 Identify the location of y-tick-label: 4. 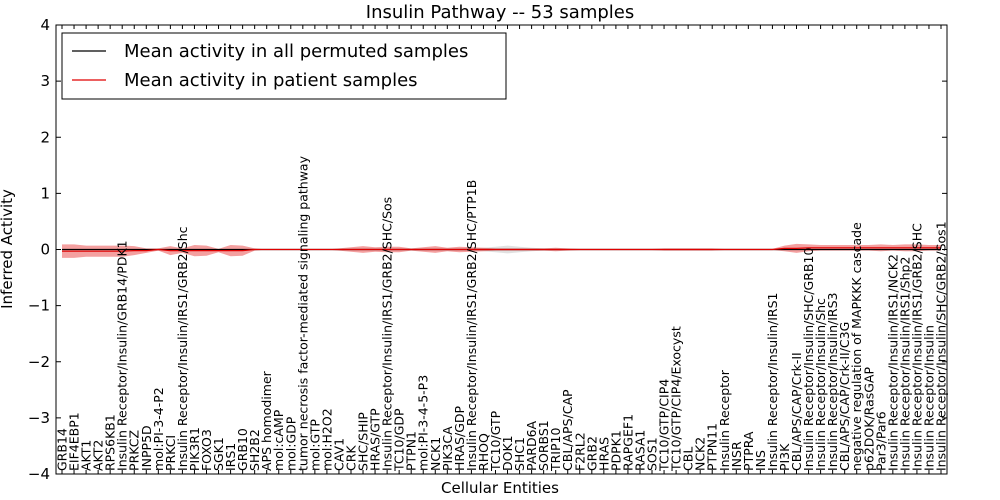
(45, 25).